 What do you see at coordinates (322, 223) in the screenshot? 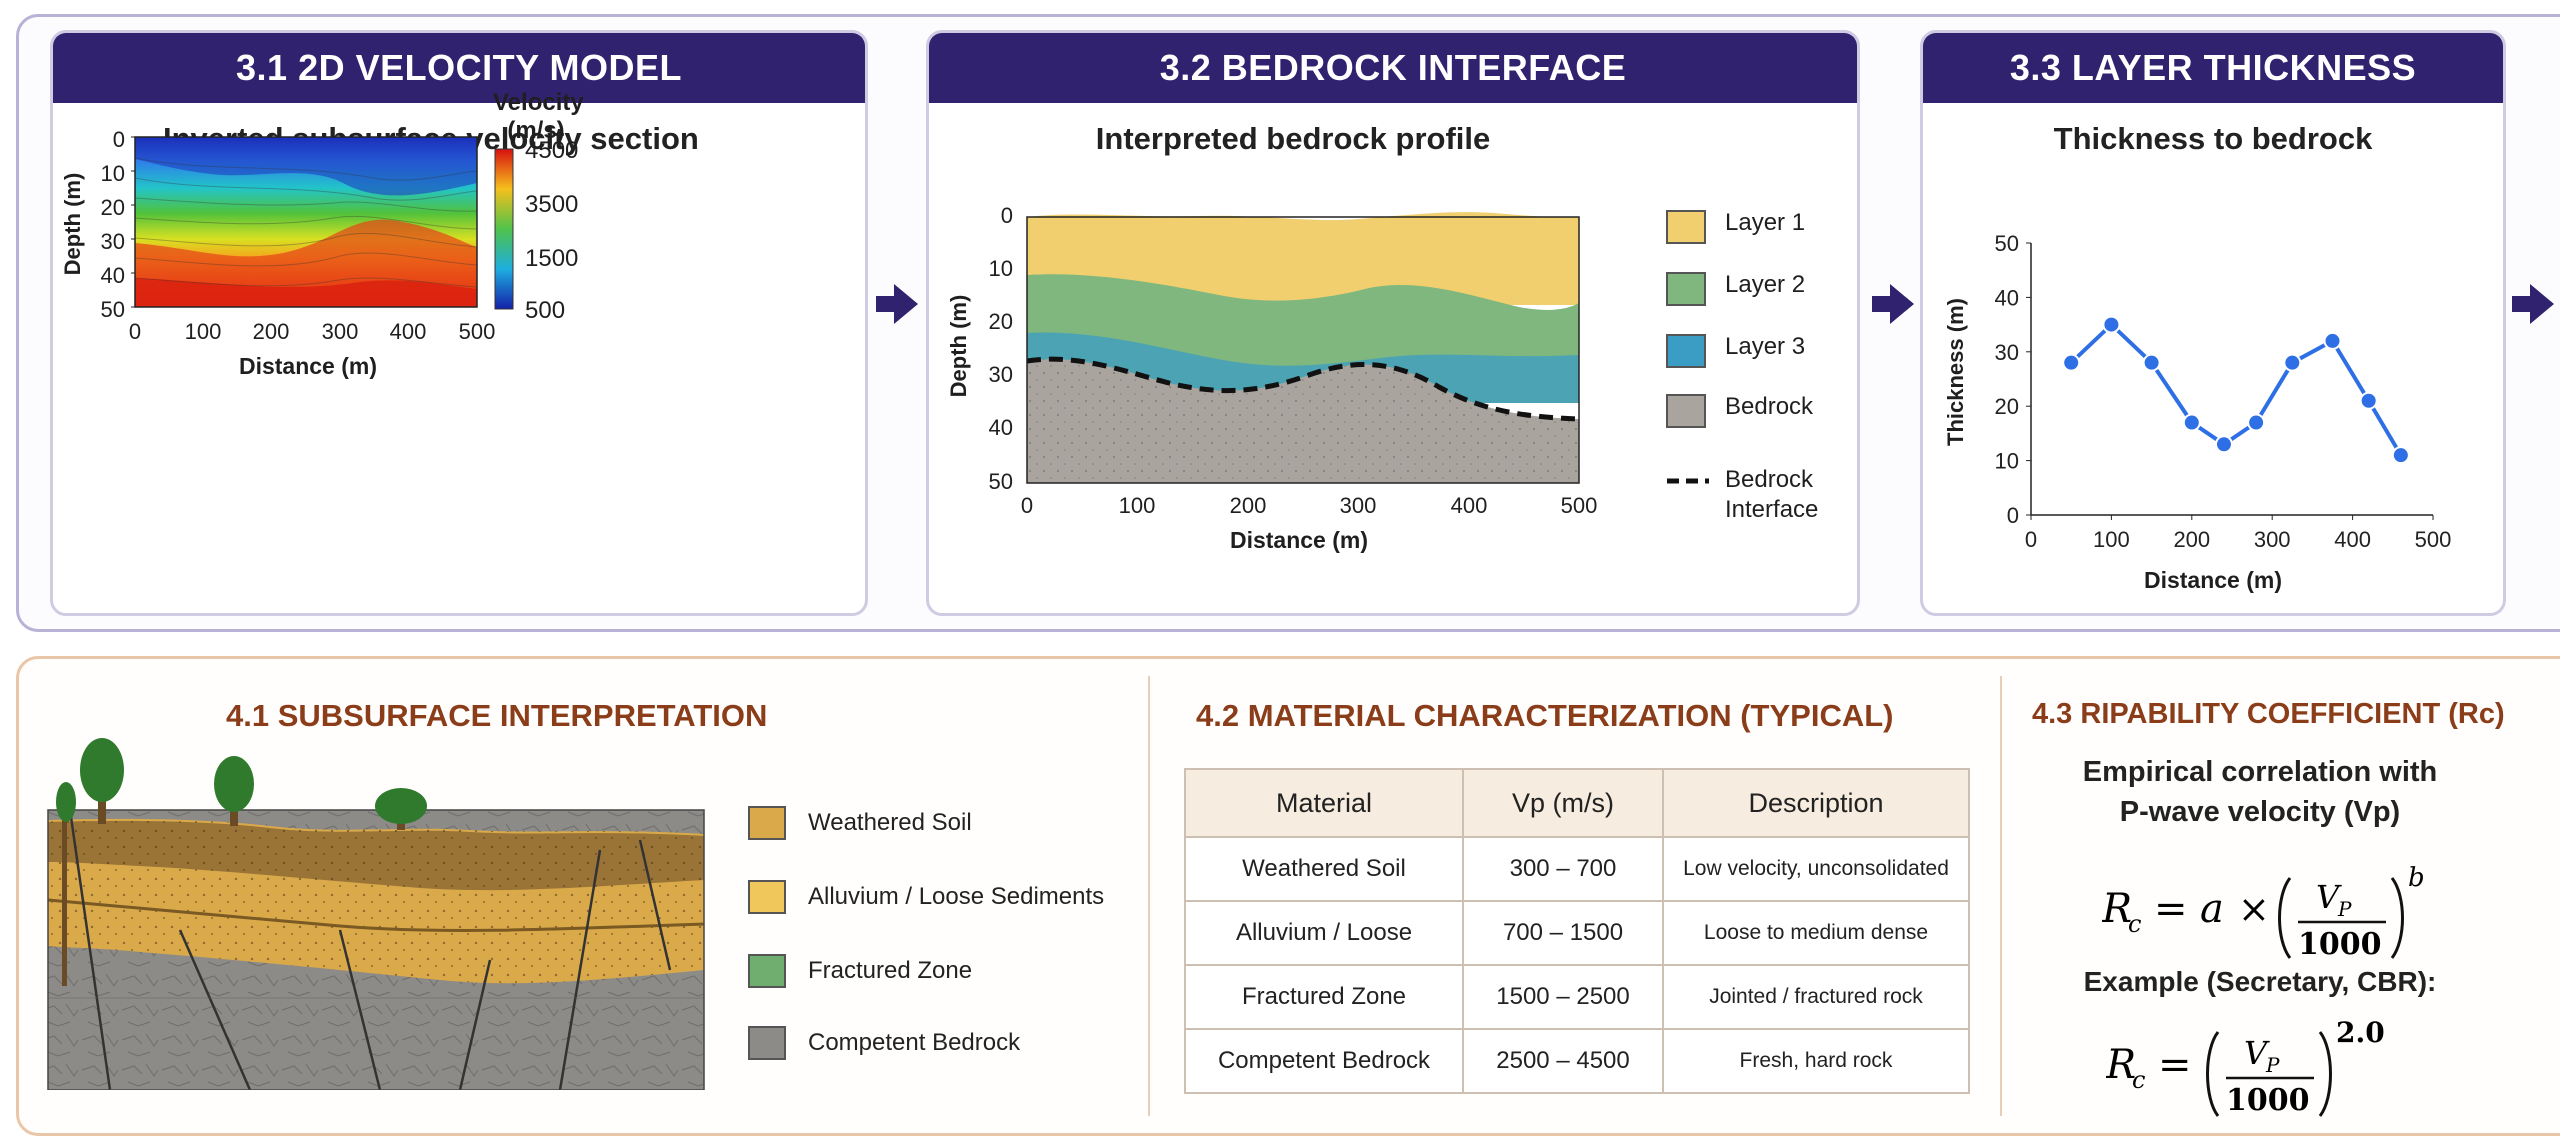
I see `velocity-section-plot` at bounding box center [322, 223].